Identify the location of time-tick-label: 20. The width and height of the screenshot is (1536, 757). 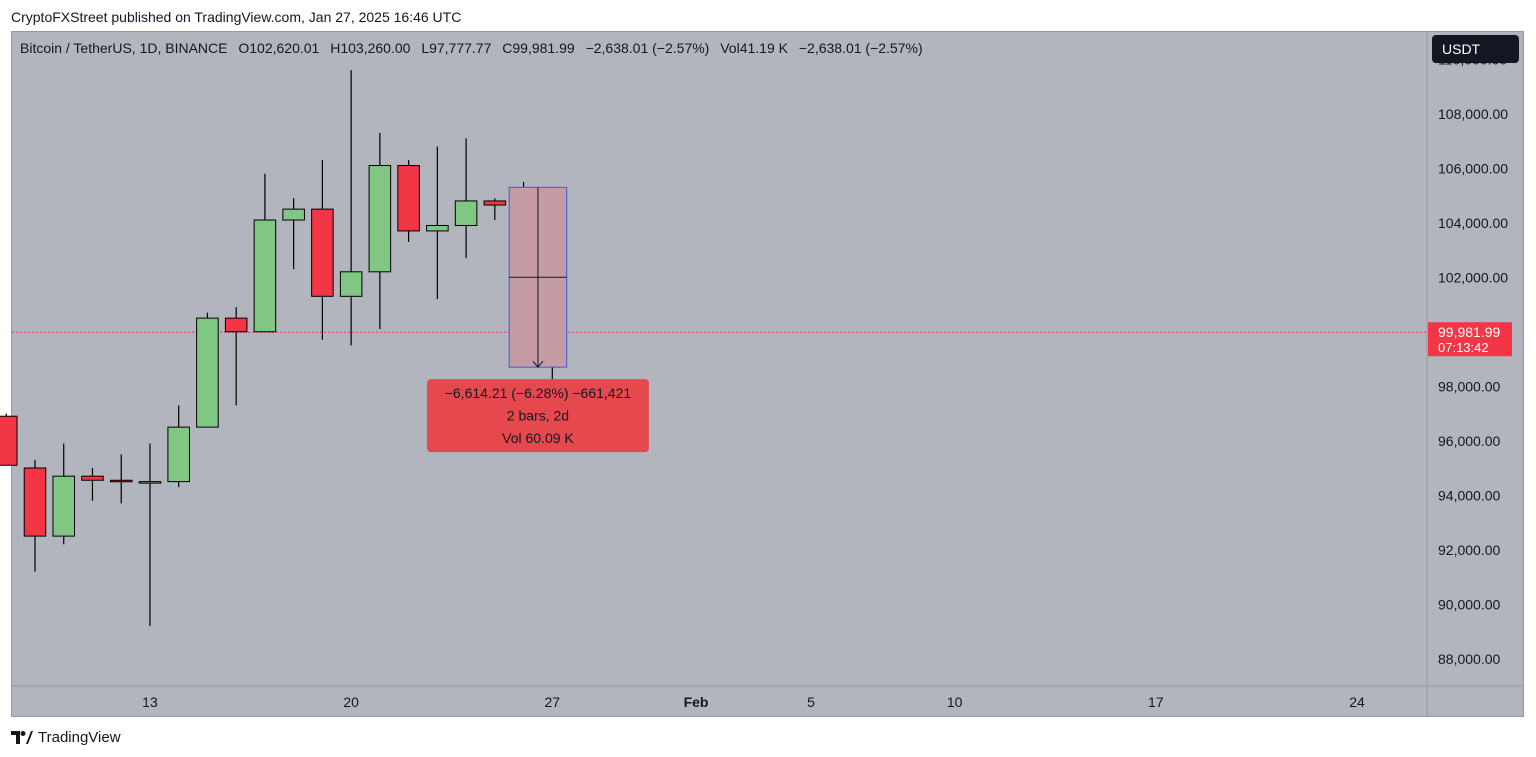
(351, 702).